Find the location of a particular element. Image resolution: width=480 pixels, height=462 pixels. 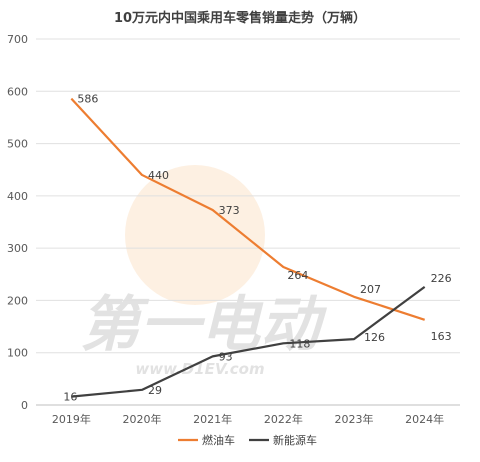

data-label: 264 is located at coordinates (297, 275).